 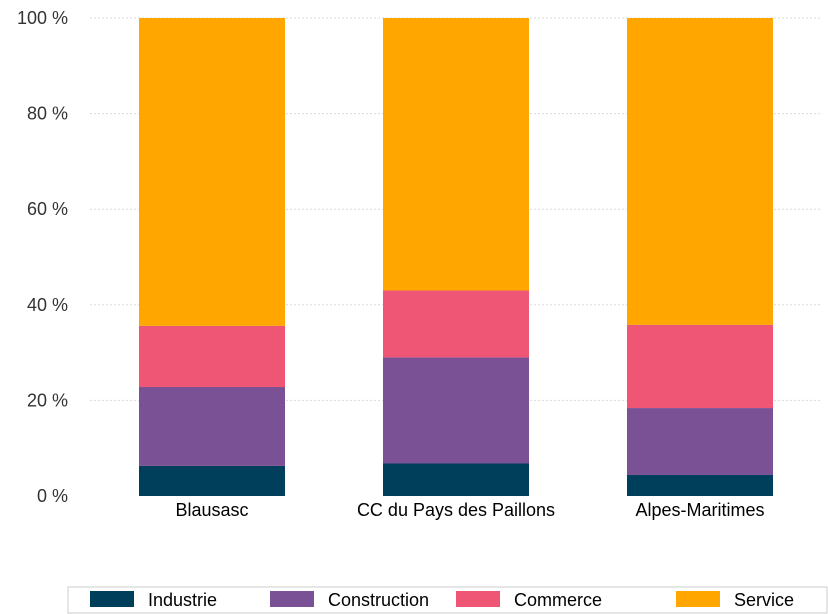 I want to click on legend-swatch-industrie, so click(x=112, y=599).